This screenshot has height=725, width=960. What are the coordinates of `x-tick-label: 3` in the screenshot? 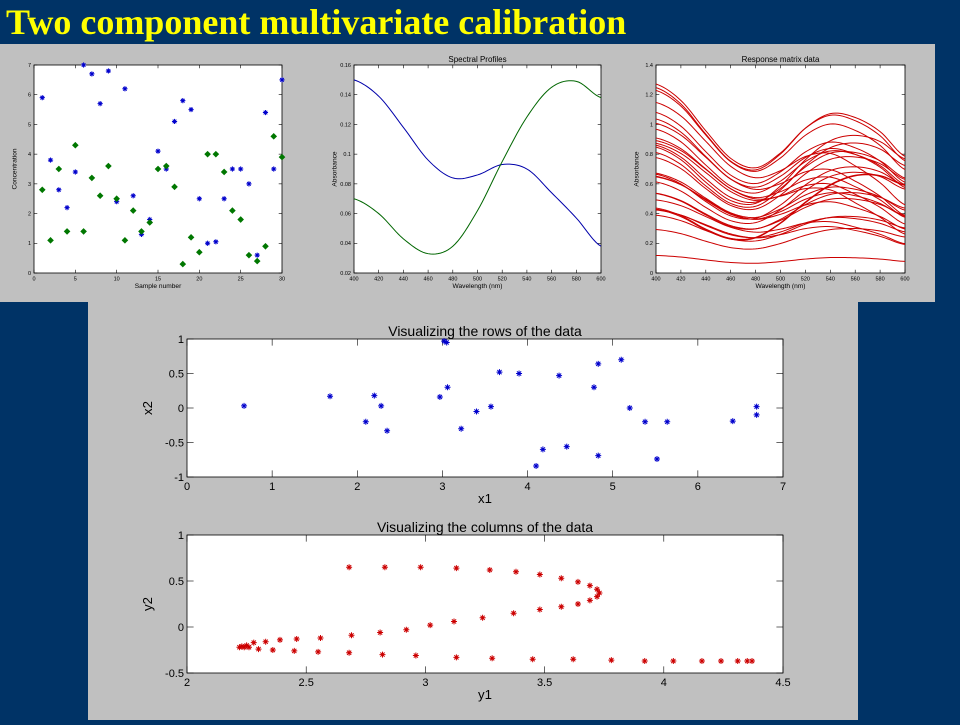 It's located at (442, 487).